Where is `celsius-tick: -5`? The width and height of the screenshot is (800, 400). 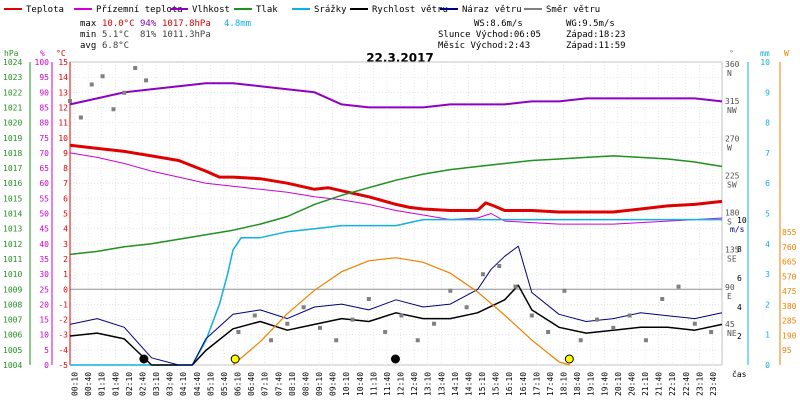
celsius-tick: -5 is located at coordinates (63, 365).